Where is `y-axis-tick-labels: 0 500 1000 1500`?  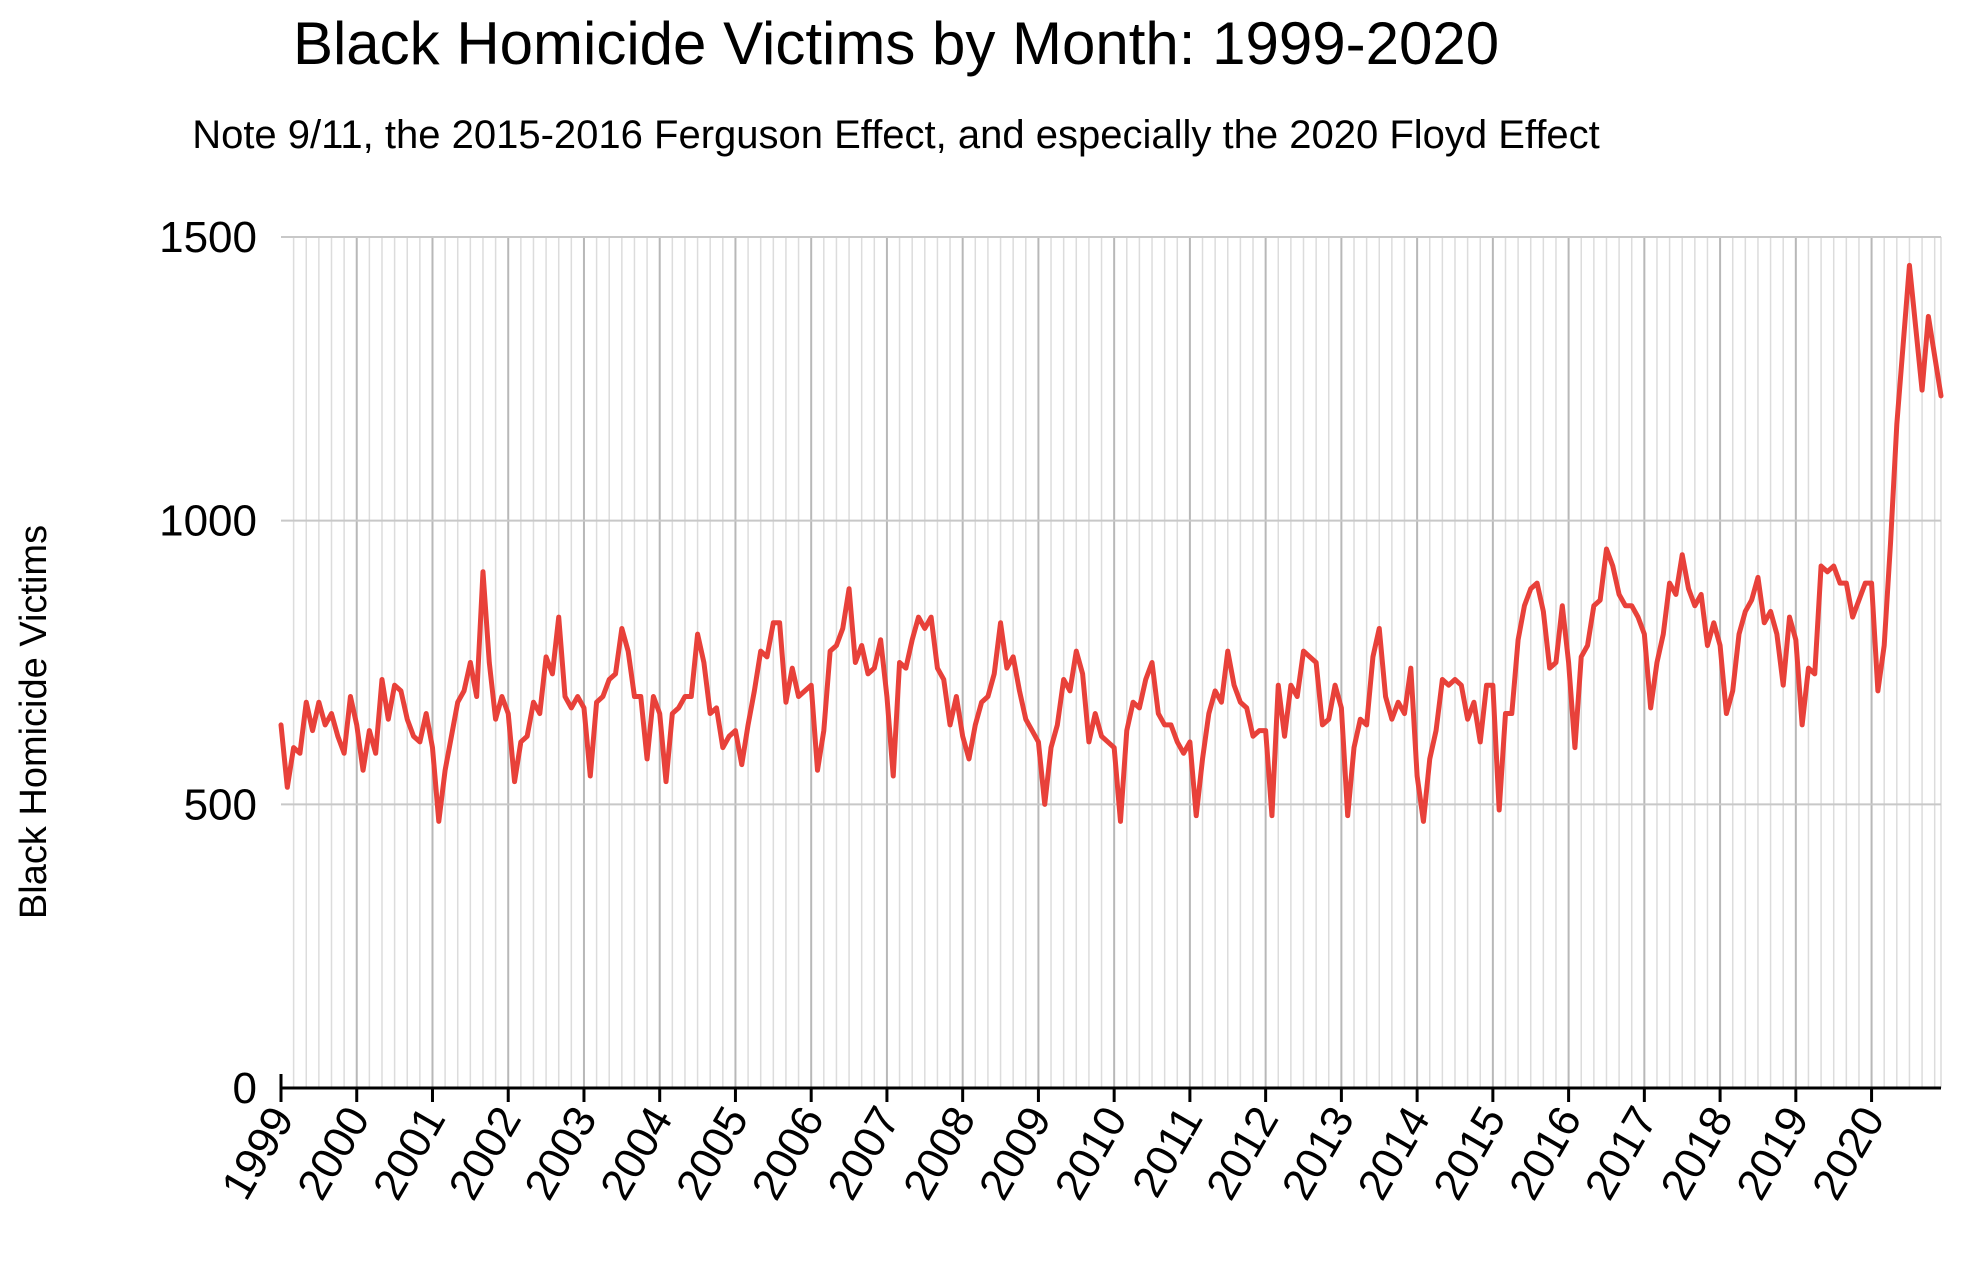 y-axis-tick-labels: 0 500 1000 1500 is located at coordinates (208, 663).